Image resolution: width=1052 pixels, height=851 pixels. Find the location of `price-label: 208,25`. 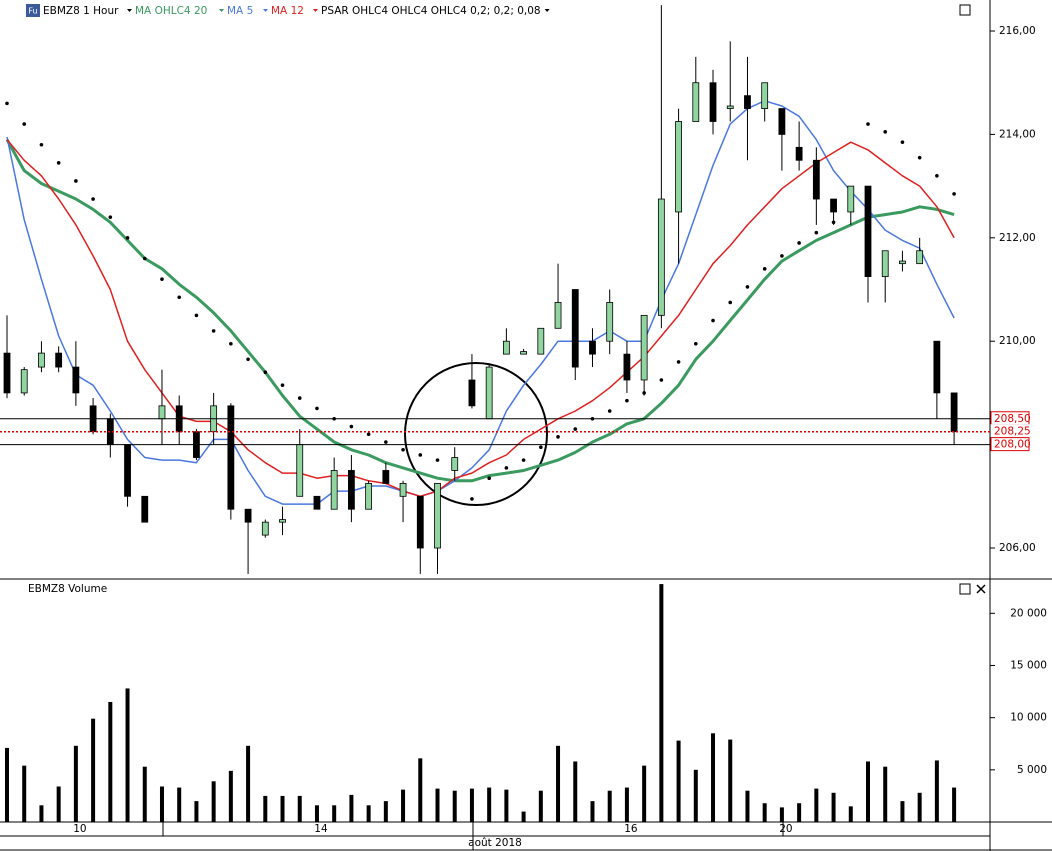

price-label: 208,25 is located at coordinates (1012, 432).